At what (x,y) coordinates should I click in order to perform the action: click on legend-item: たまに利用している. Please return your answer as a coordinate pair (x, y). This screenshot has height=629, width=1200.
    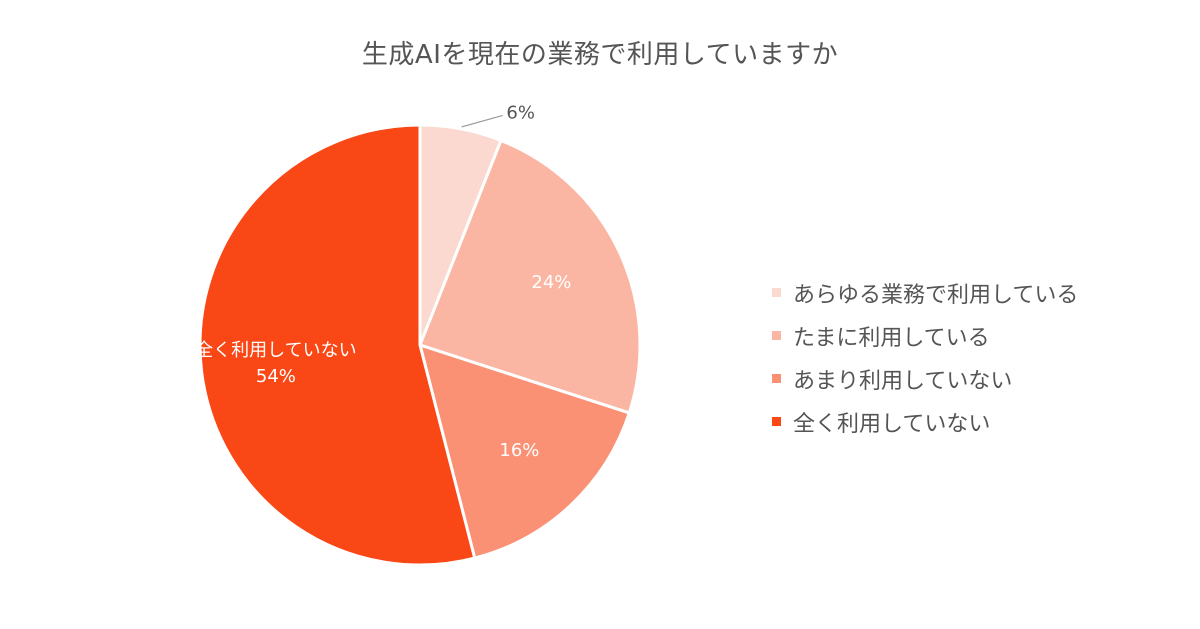
    Looking at the image, I should click on (925, 335).